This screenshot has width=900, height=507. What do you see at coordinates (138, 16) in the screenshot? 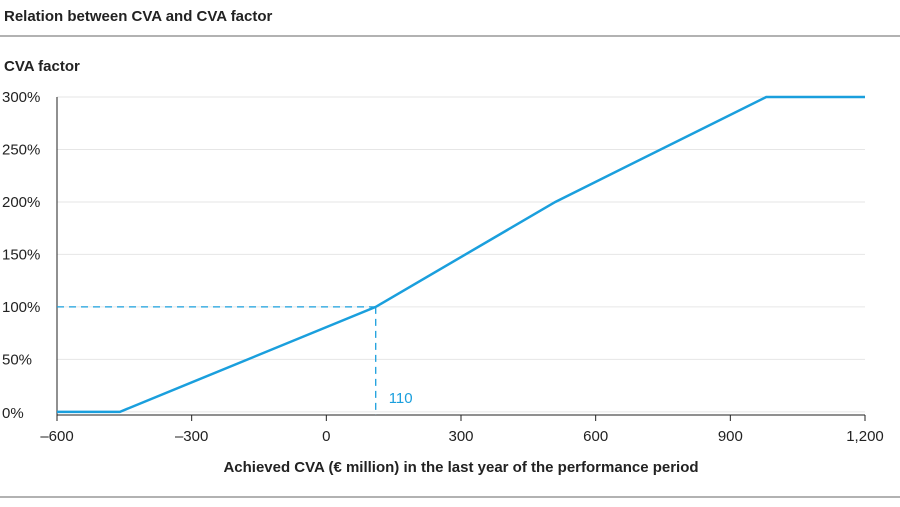
I see `chart-title: Relation between CVA and CVA factor` at bounding box center [138, 16].